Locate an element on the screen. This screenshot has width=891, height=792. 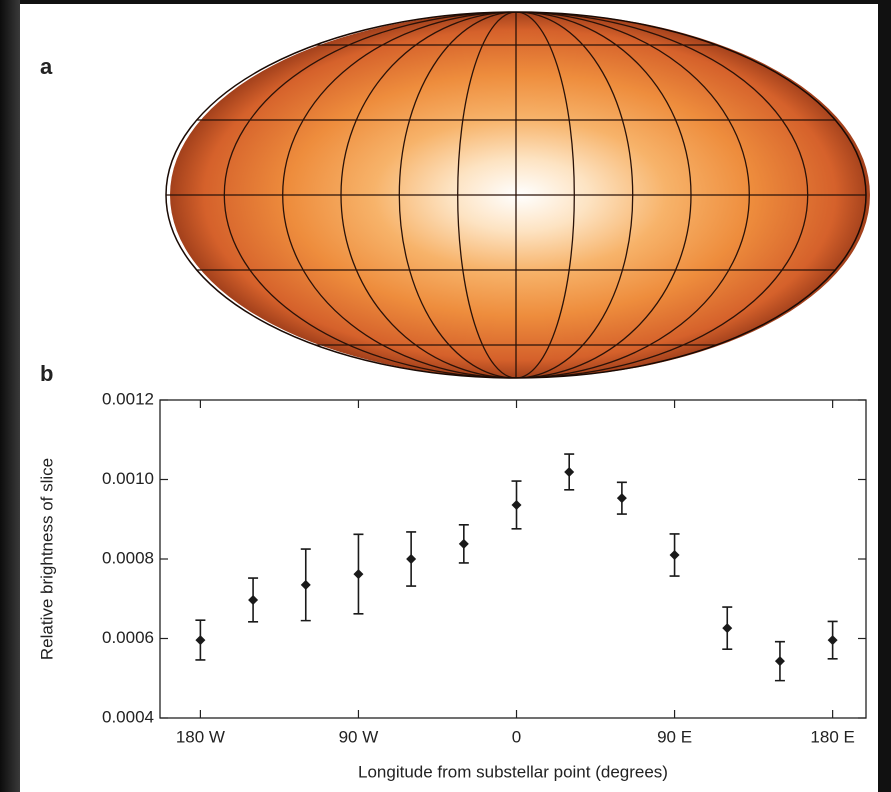
panel-label: a is located at coordinates (46, 66).